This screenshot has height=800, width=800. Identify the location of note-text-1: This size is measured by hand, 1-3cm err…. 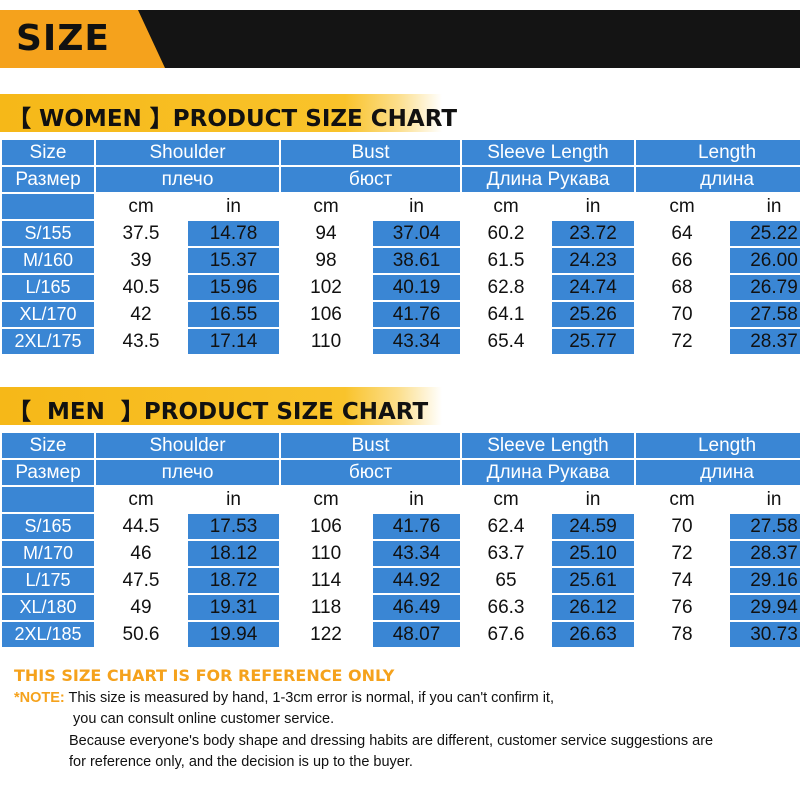
(309, 698).